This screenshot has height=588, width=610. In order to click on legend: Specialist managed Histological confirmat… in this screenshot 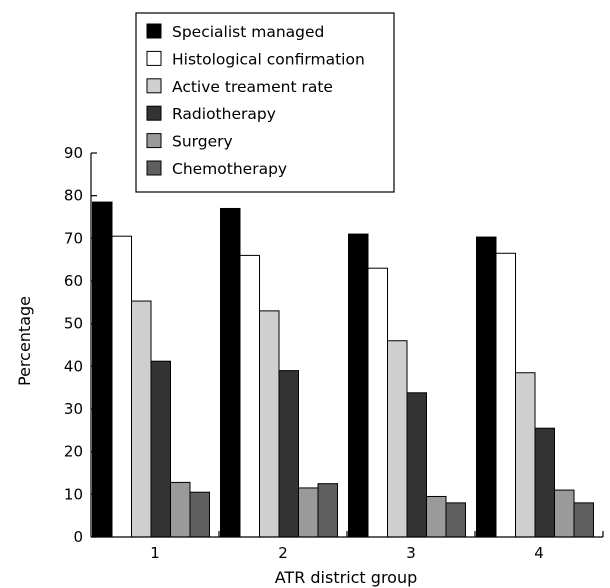, I will do `click(265, 102)`.